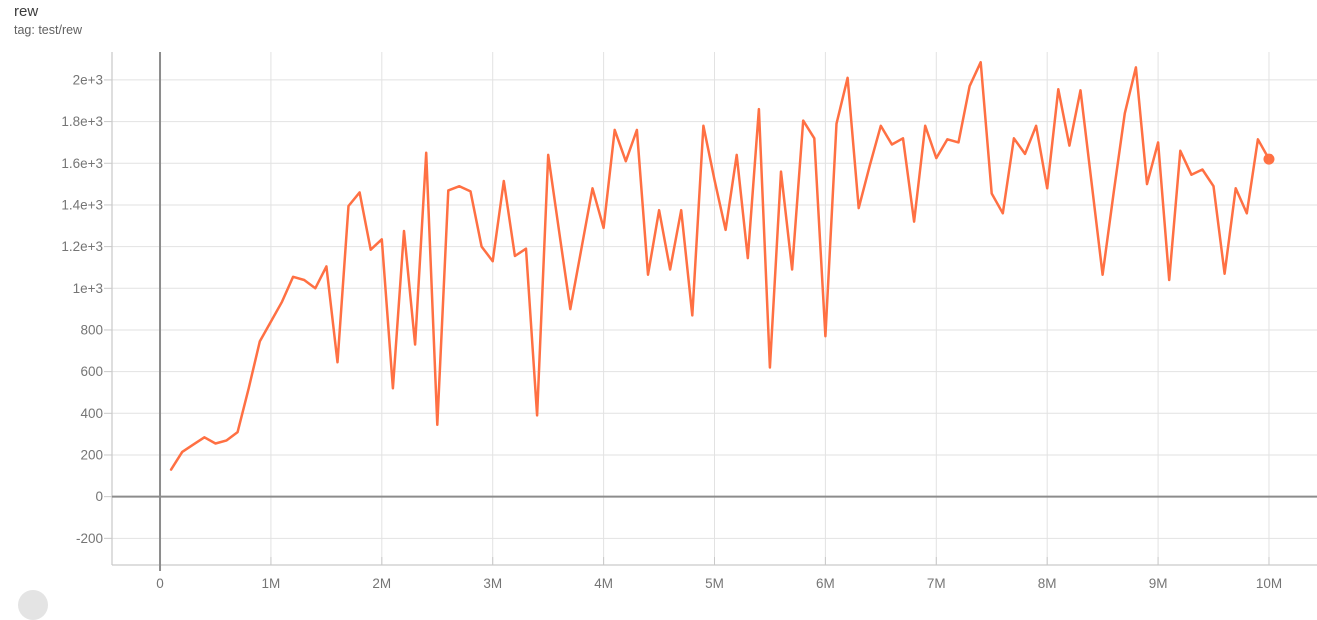 The image size is (1317, 620). What do you see at coordinates (160, 583) in the screenshot?
I see `x-tick-label: 0` at bounding box center [160, 583].